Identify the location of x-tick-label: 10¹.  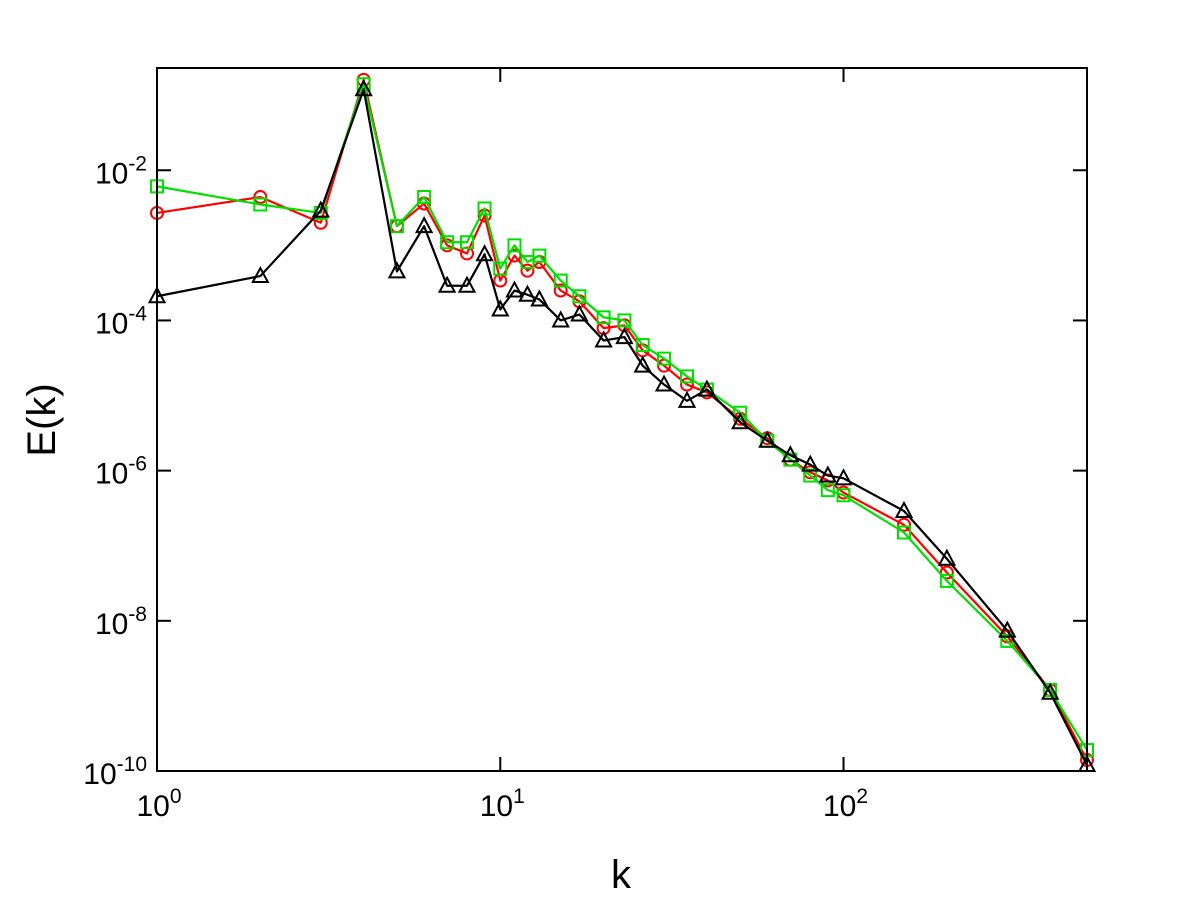
(502, 804).